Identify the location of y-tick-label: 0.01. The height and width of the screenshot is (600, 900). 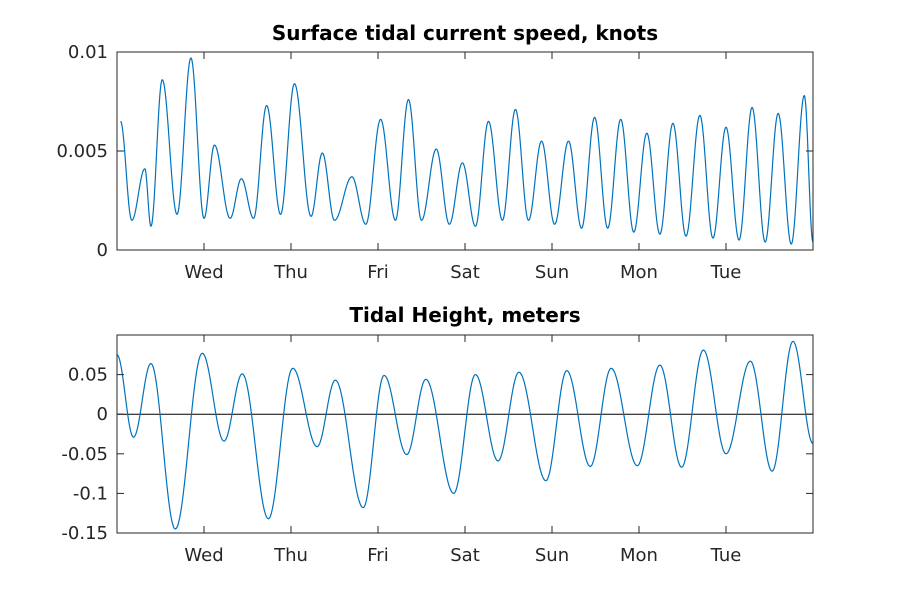
(88, 52).